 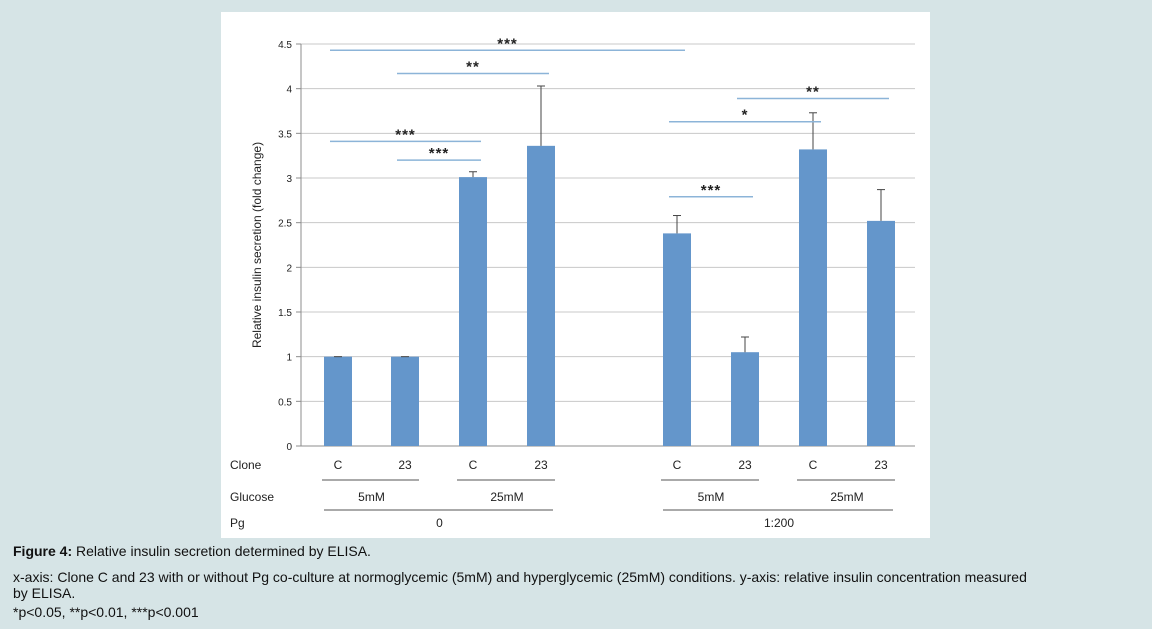 What do you see at coordinates (285, 224) in the screenshot?
I see `y-tick-label: 2.5` at bounding box center [285, 224].